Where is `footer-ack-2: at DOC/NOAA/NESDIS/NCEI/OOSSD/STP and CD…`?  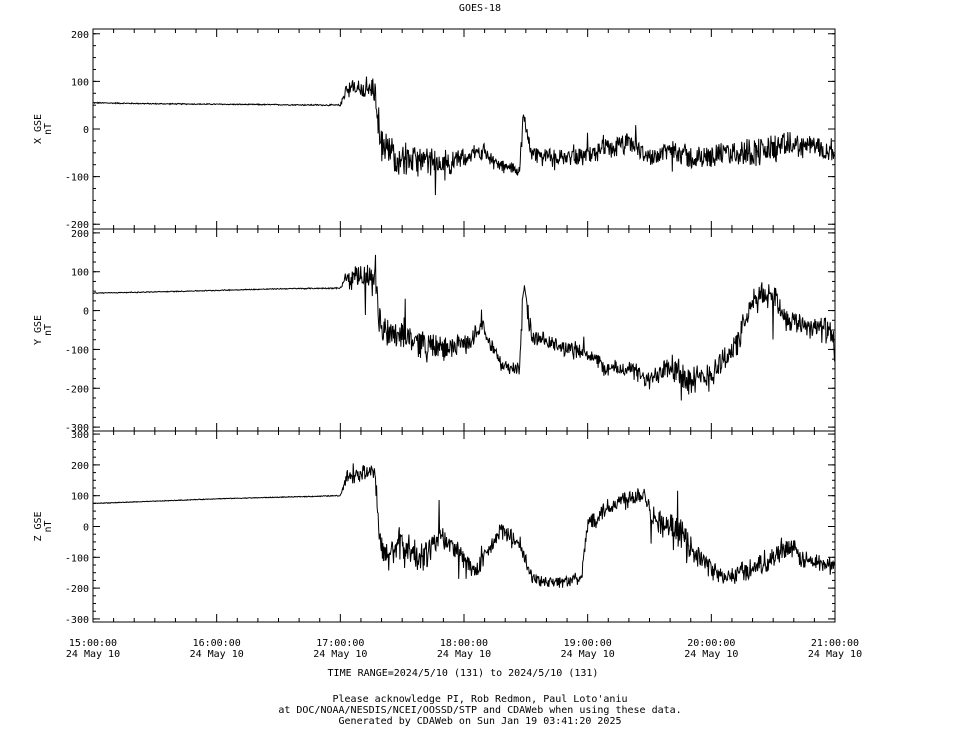
footer-ack-2: at DOC/NOAA/NESDIS/NCEI/OOSSD/STP and CD… is located at coordinates (480, 710).